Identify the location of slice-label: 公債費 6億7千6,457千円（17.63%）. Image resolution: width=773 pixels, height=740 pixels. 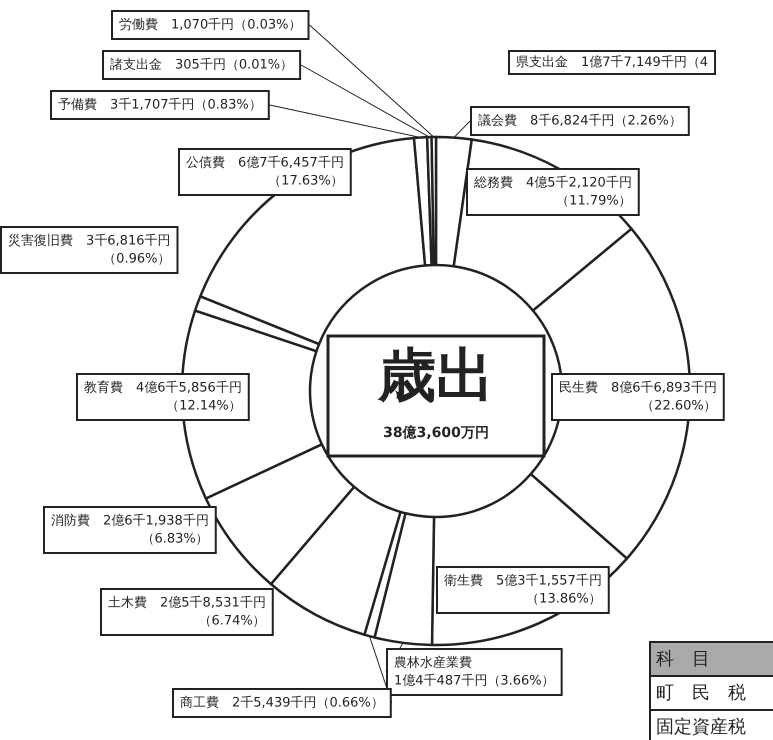
(265, 172).